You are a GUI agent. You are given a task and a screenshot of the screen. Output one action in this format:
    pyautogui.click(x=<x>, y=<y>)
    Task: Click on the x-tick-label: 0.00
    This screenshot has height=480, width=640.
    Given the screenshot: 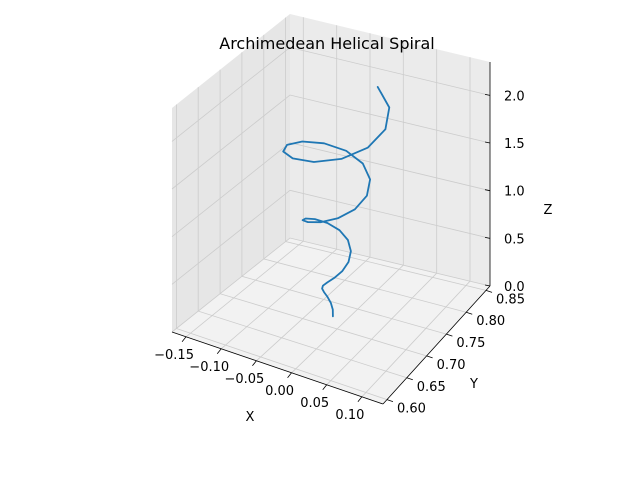 What is the action you would take?
    pyautogui.click(x=279, y=391)
    